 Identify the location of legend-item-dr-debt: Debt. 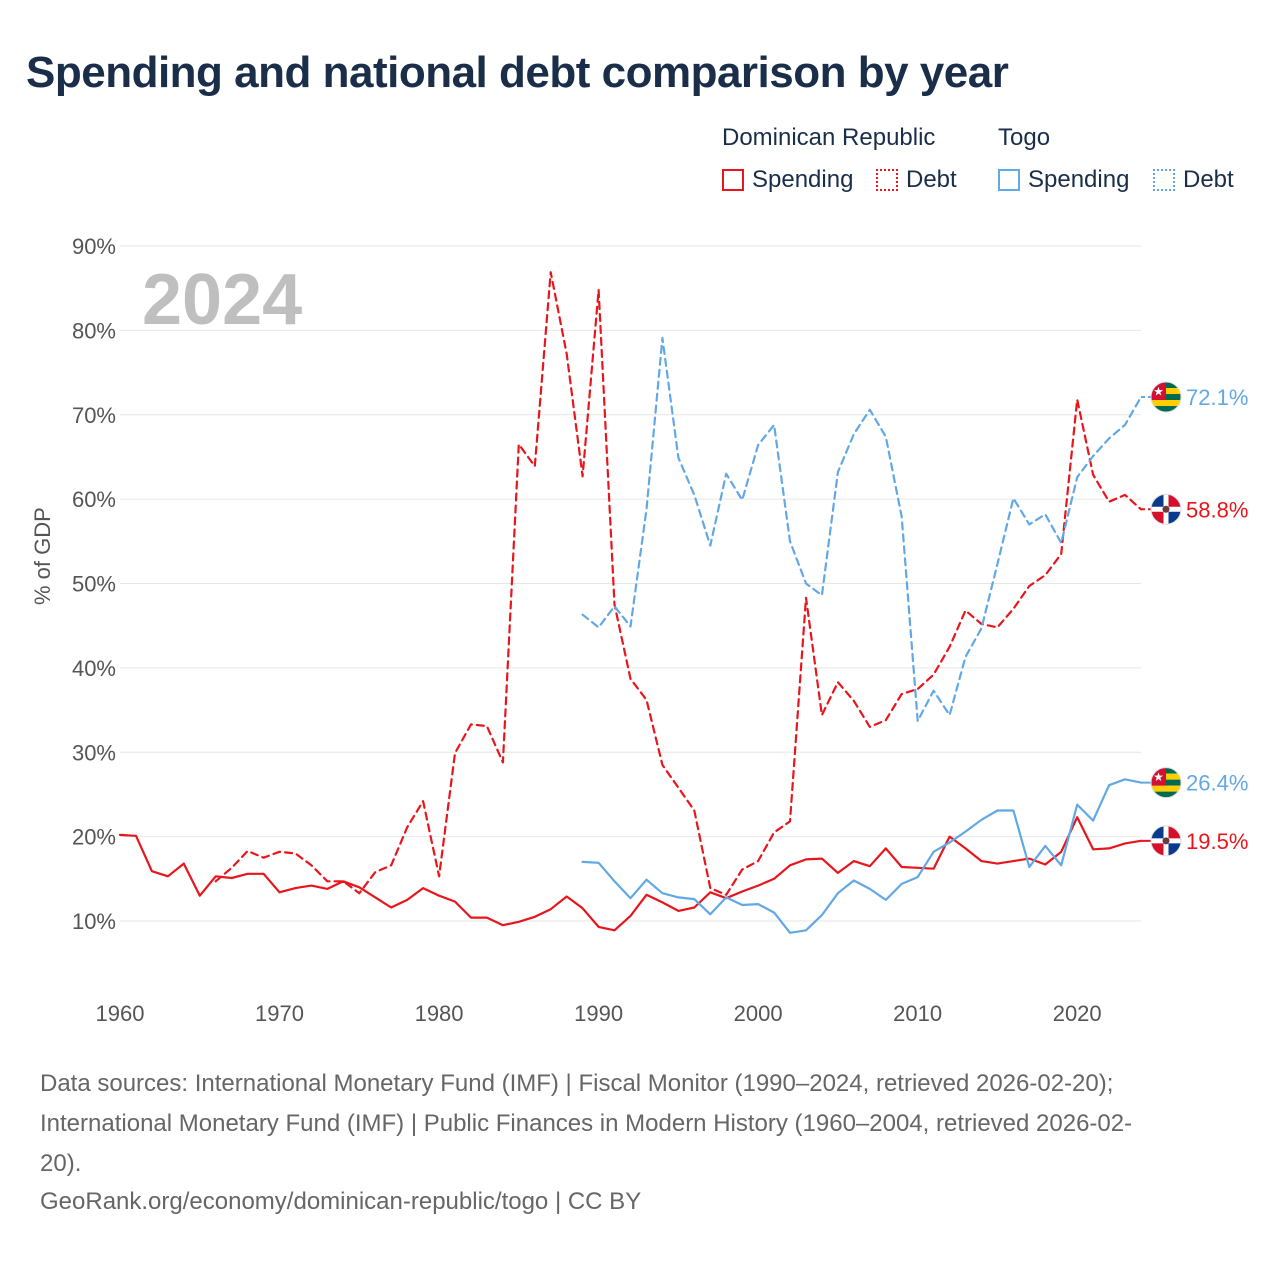
(916, 180).